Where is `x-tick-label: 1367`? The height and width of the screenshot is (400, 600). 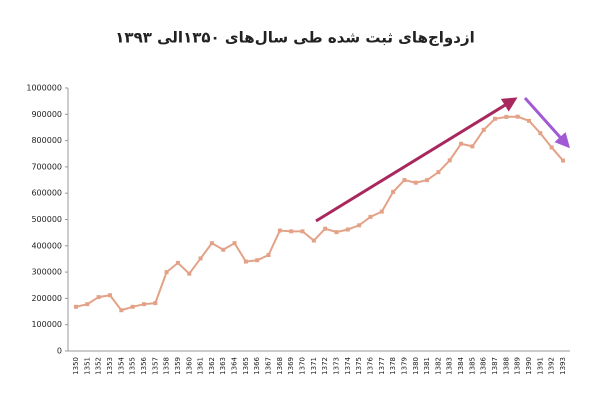
x-tick-label: 1367 is located at coordinates (269, 366).